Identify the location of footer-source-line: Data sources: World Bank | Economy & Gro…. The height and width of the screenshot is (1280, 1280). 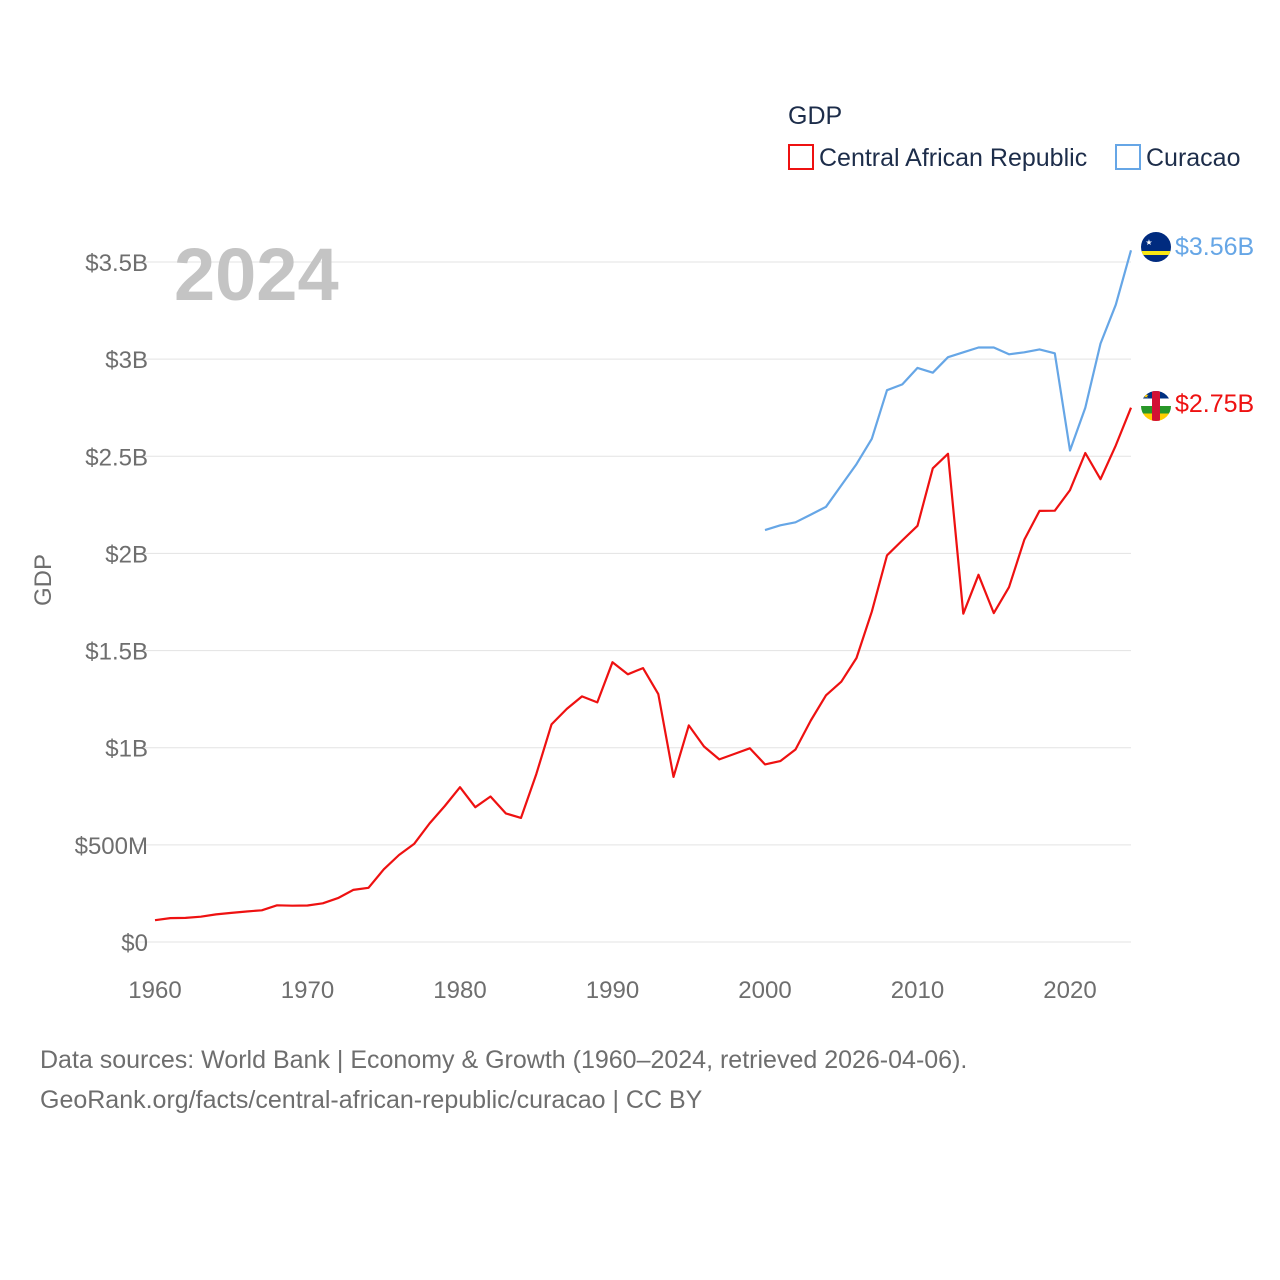
(504, 1060).